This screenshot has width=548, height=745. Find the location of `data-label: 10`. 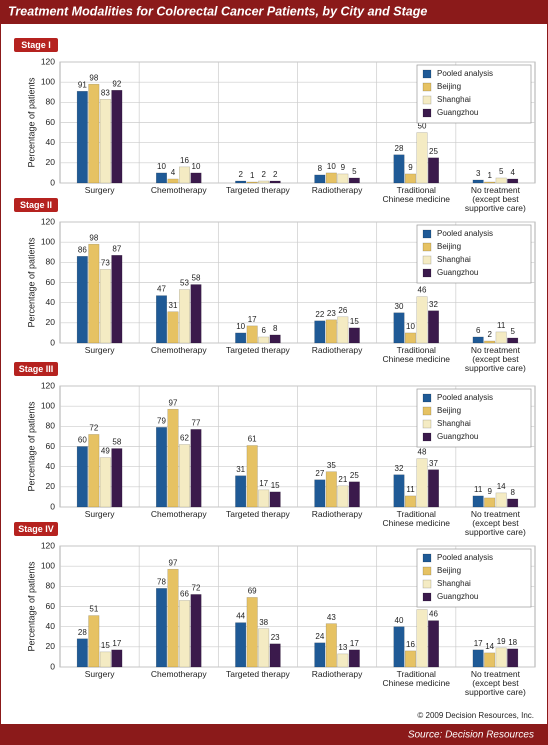

data-label: 10 is located at coordinates (331, 166).